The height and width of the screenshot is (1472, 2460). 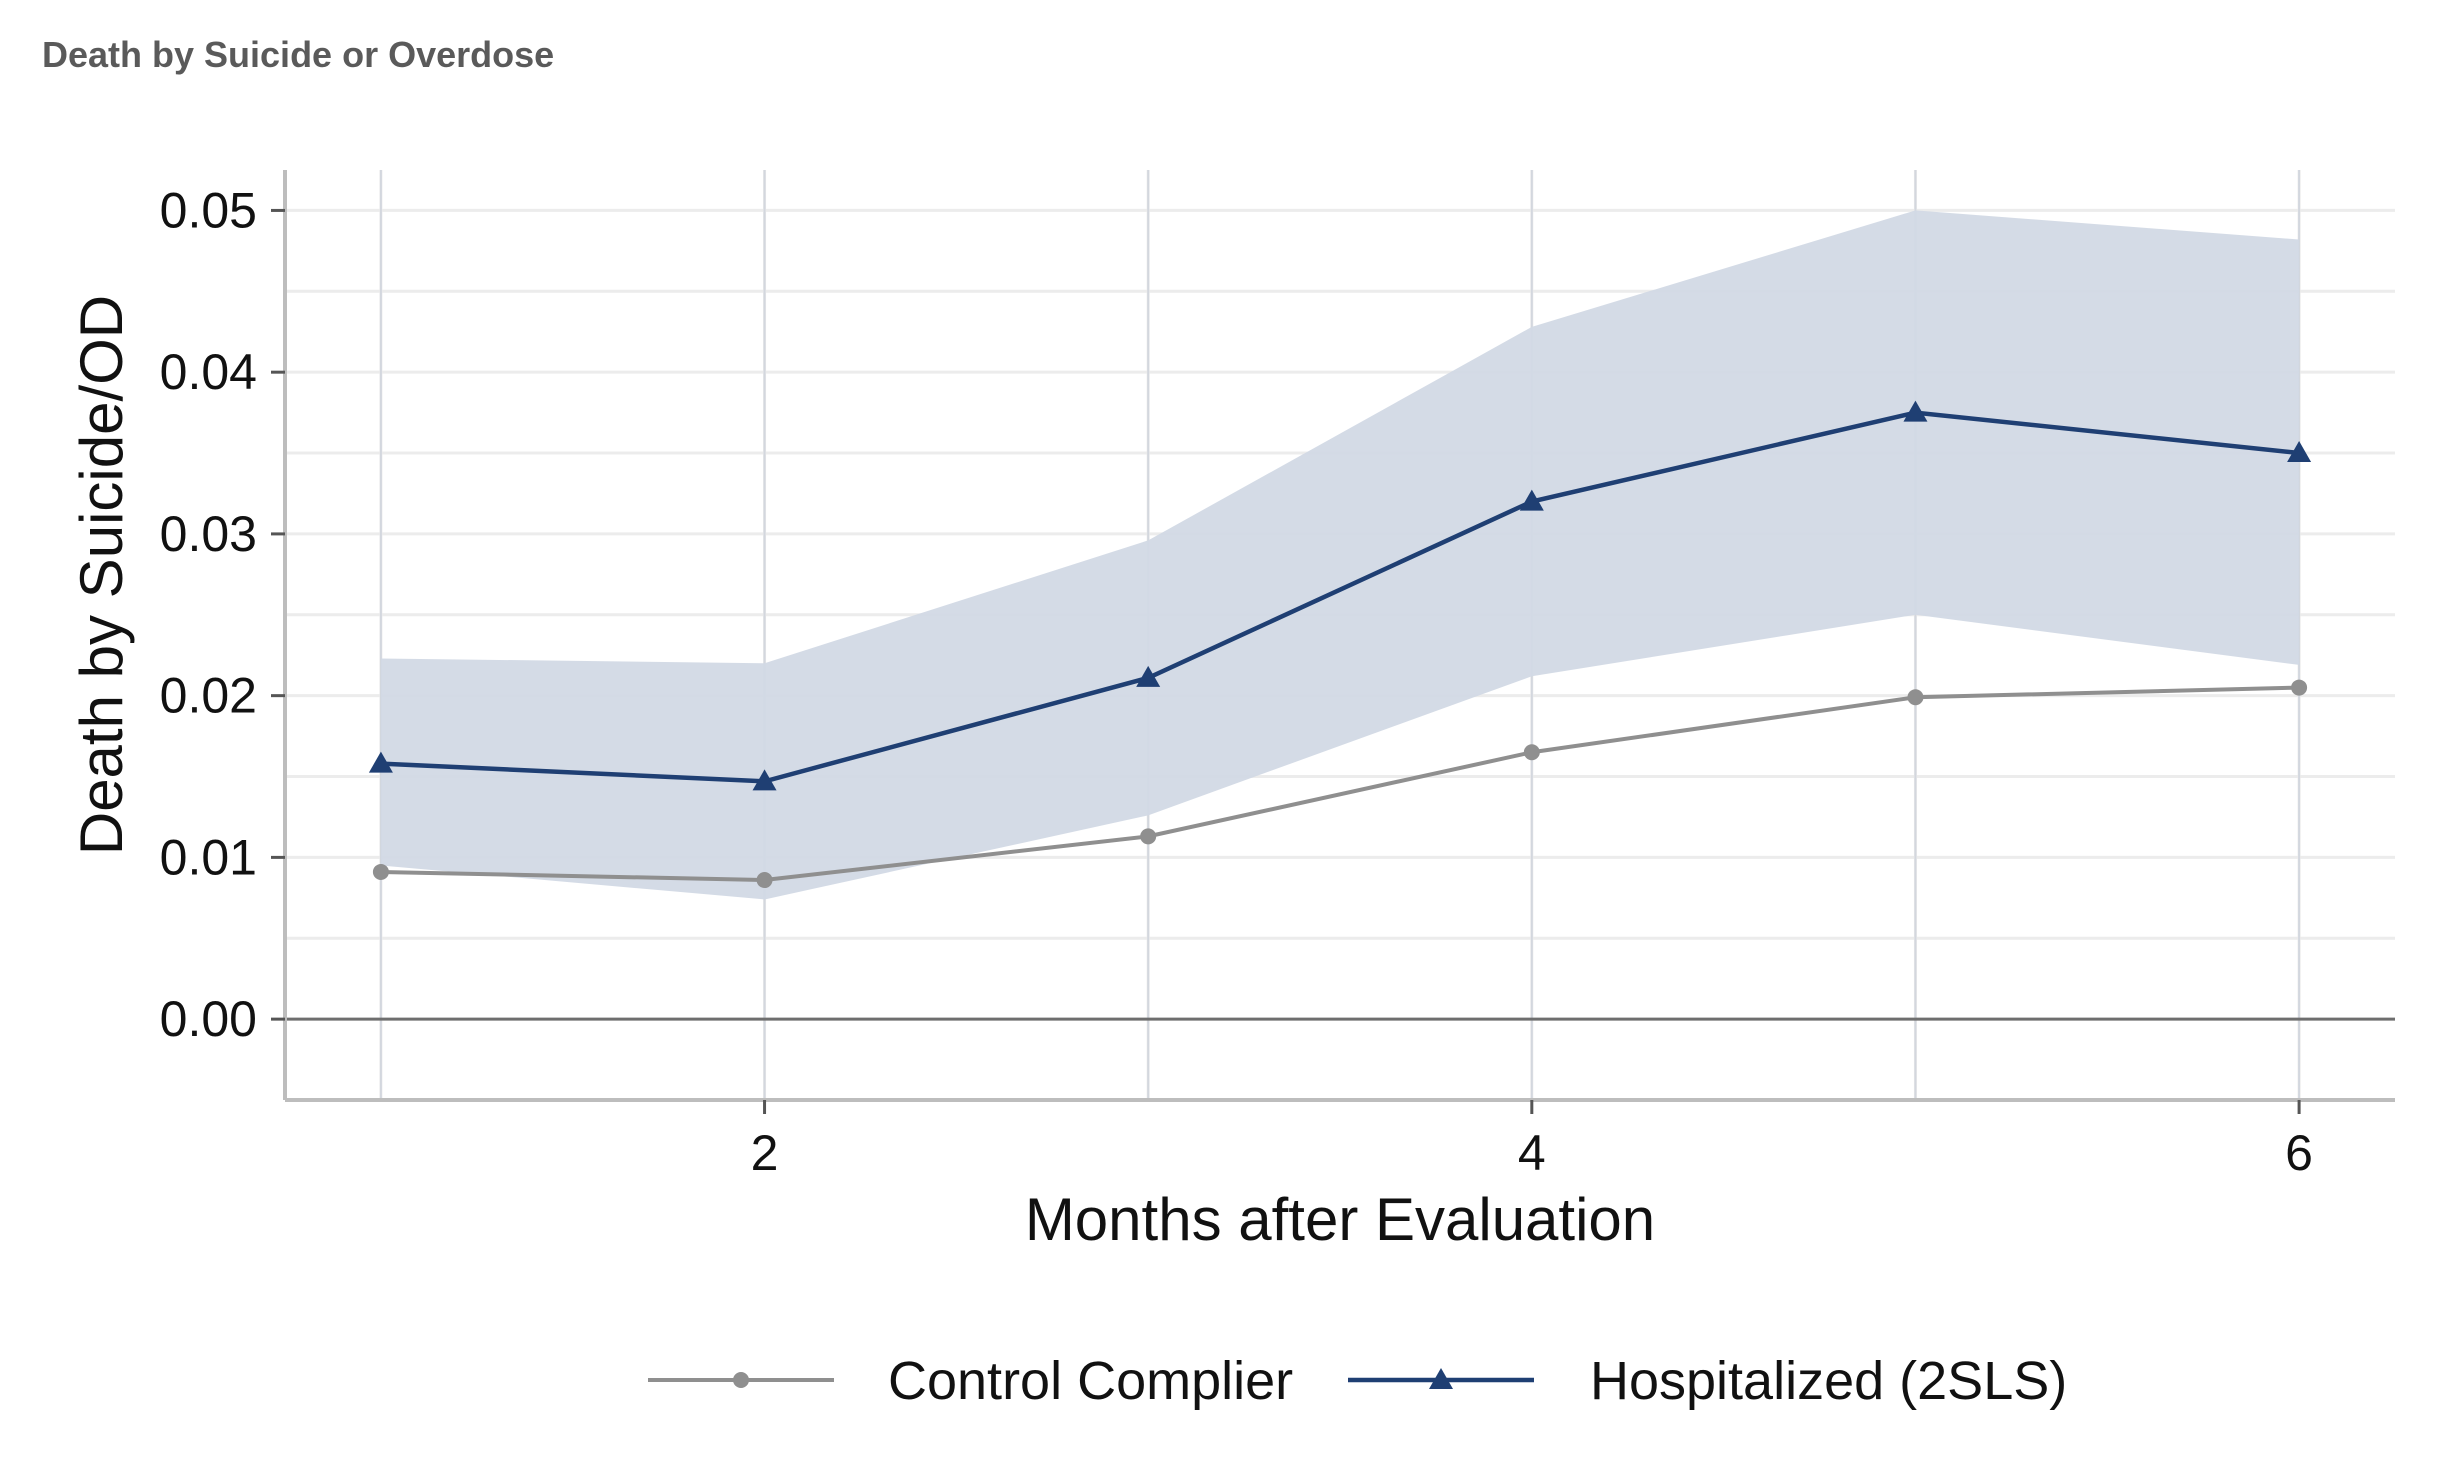 I want to click on y-tick-label: 0.02, so click(x=208, y=696).